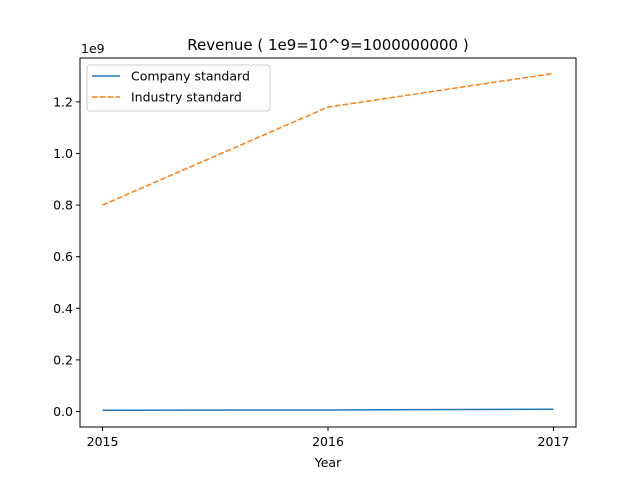  Describe the element at coordinates (63, 256) in the screenshot. I see `y-tick-label: 0.6` at that location.